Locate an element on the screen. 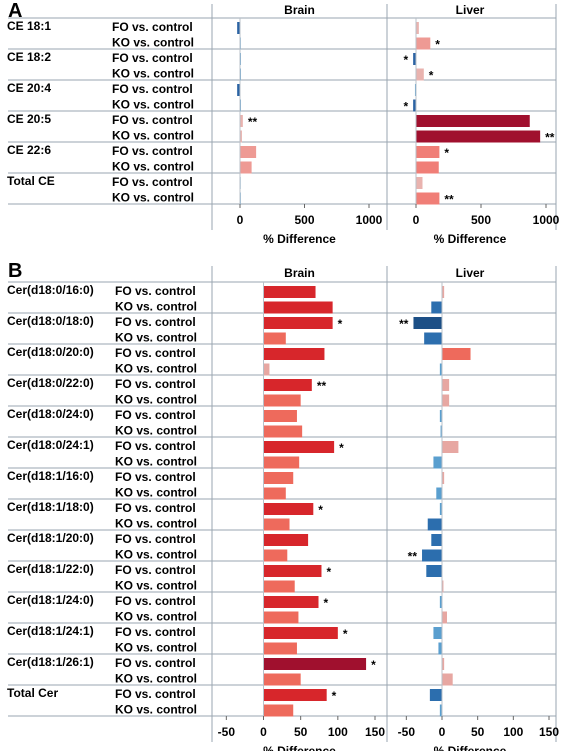 The width and height of the screenshot is (567, 751). group-label: Cer(d18:0/20:0) is located at coordinates (50, 352).